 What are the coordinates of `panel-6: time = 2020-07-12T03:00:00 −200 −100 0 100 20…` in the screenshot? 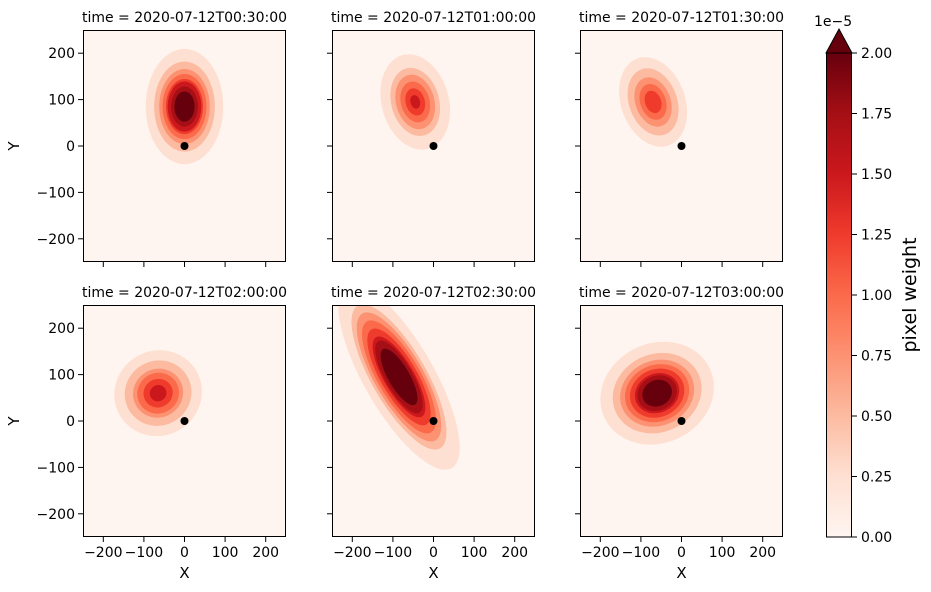 It's located at (679, 433).